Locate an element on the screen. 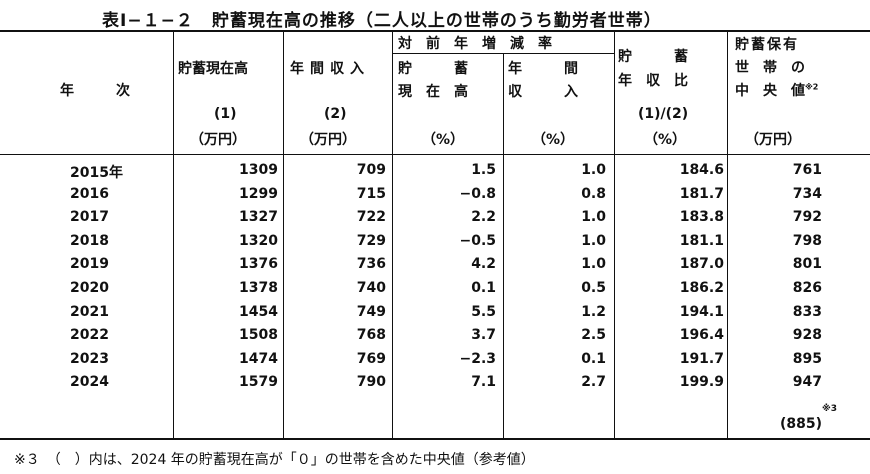 This screenshot has width=870, height=474. table-cell-yoy_s: −0.5 is located at coordinates (477, 240).